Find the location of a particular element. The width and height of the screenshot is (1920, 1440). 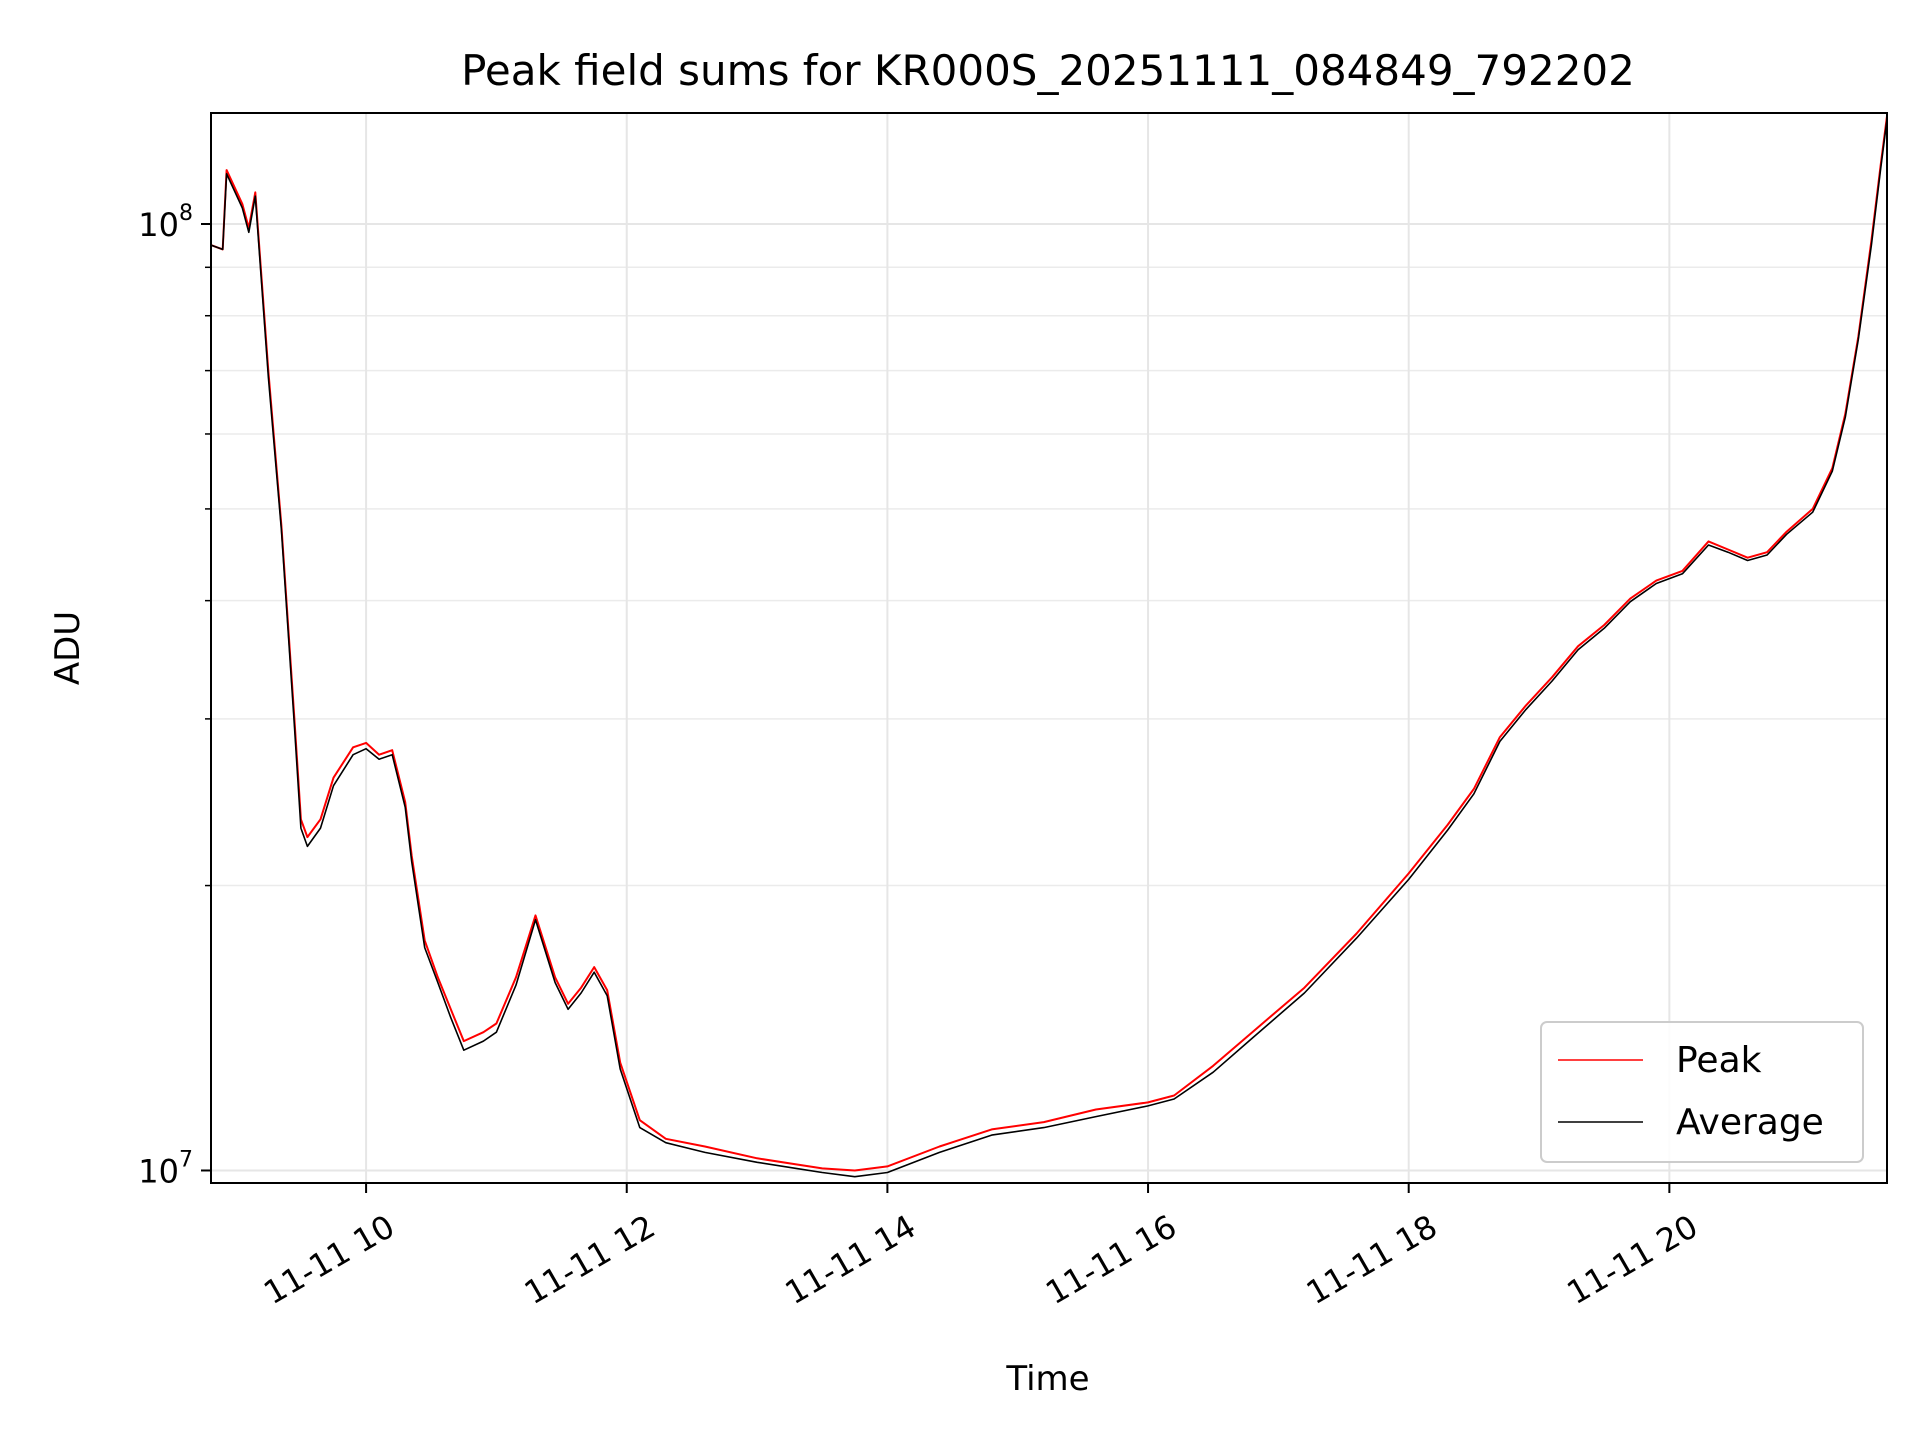

legend-label-peak: Peak is located at coordinates (1719, 1060).